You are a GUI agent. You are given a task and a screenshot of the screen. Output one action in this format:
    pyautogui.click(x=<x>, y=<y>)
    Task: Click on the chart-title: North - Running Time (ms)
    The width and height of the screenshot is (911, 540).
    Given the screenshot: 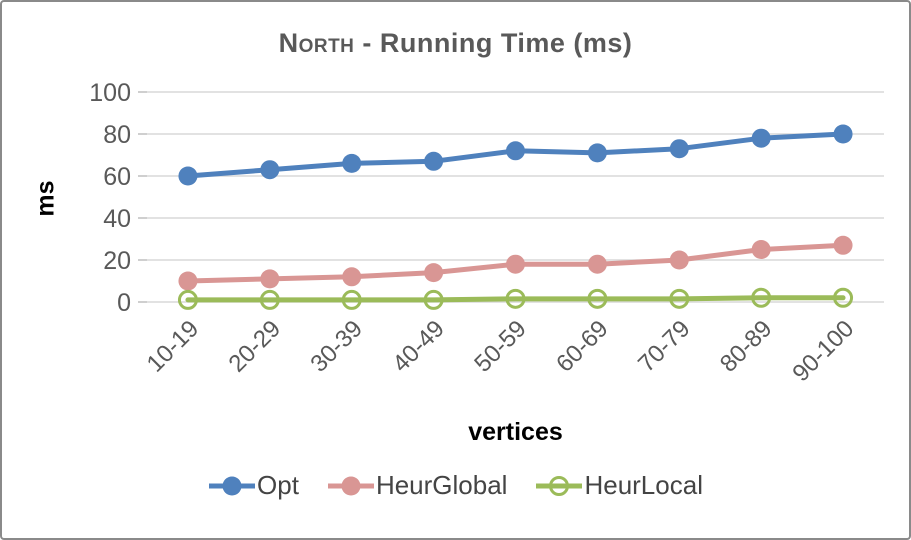 What is the action you would take?
    pyautogui.click(x=455, y=43)
    